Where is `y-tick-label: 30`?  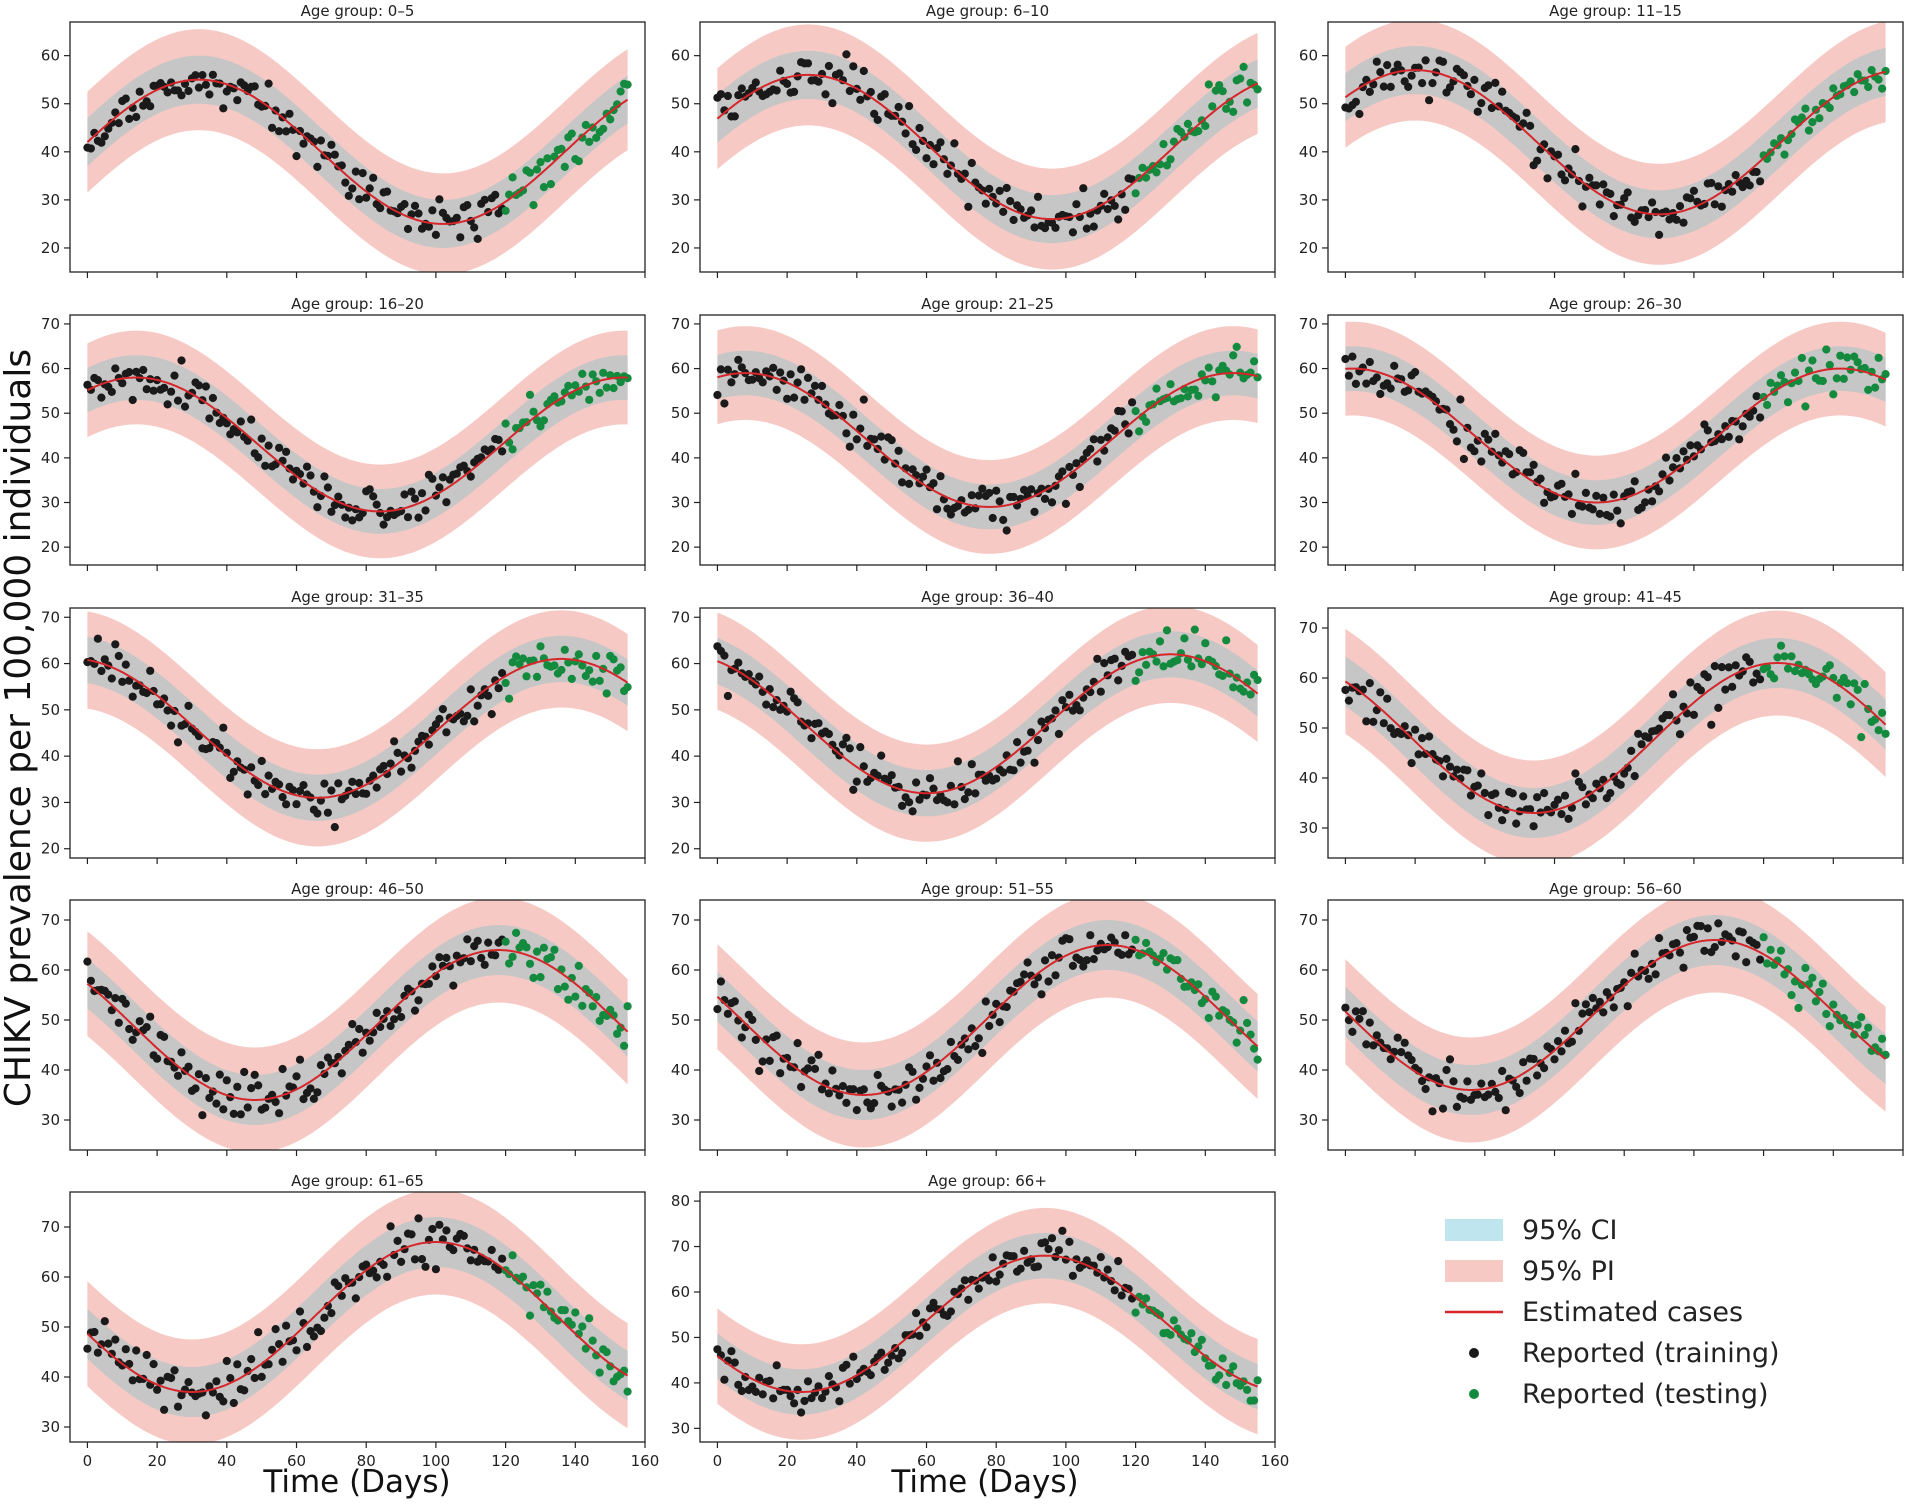
y-tick-label: 30 is located at coordinates (1308, 1120).